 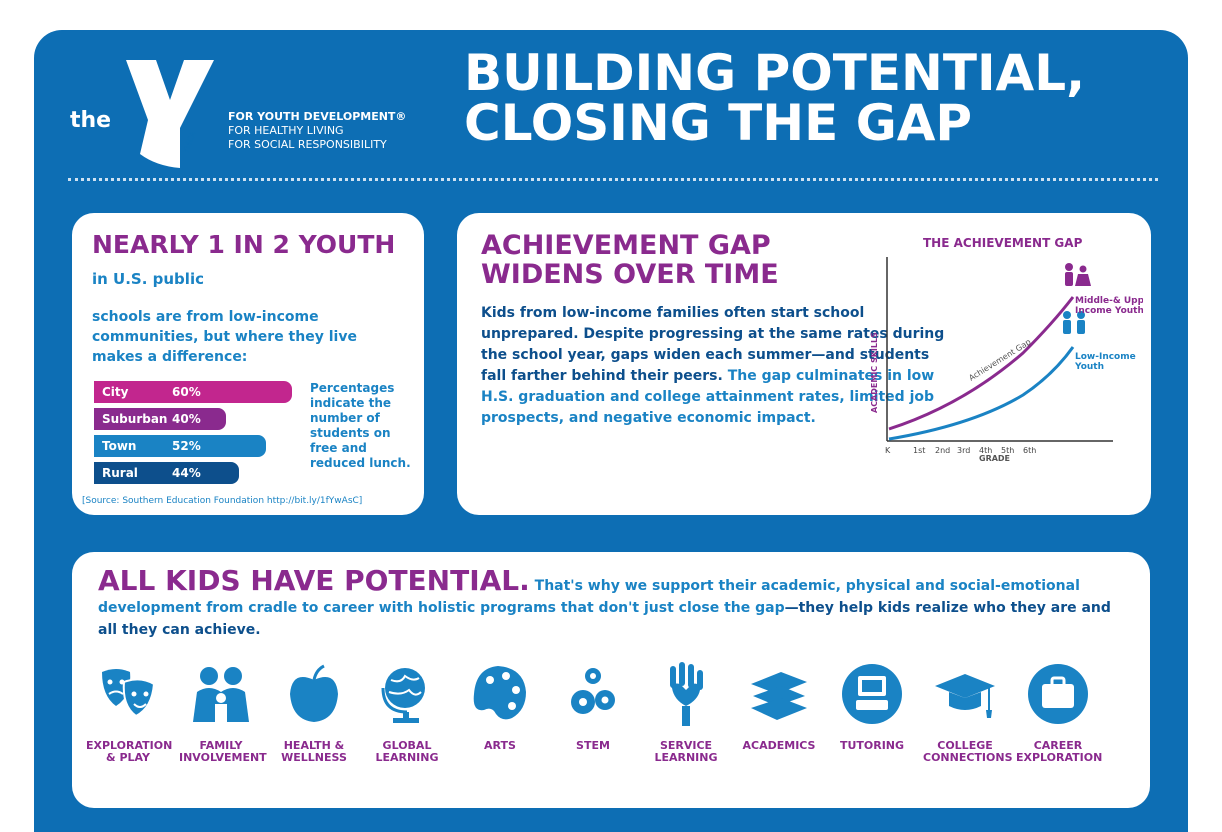 I want to click on income-bar-city: City 60%, so click(x=193, y=392).